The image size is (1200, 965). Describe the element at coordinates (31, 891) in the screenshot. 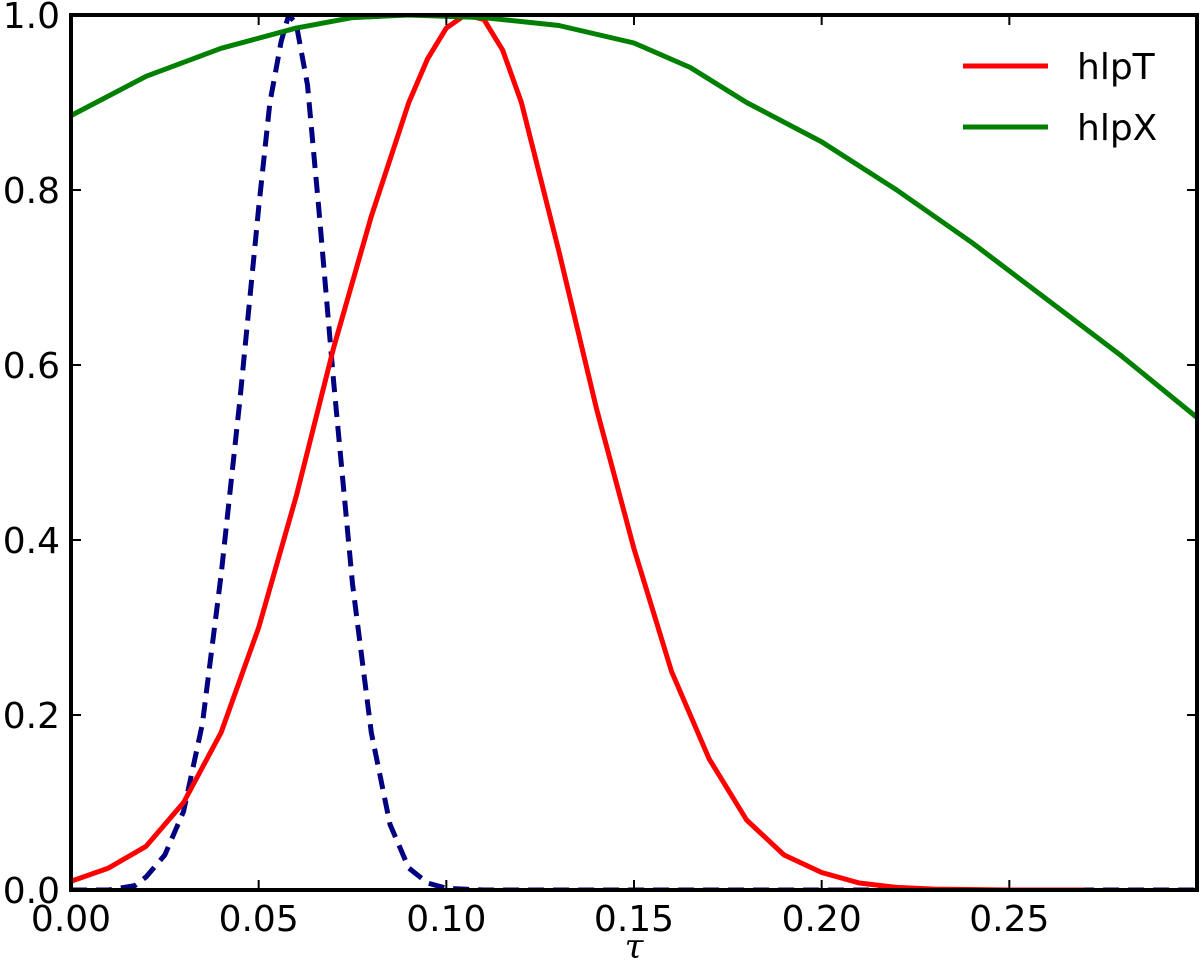

I see `y-tick-label: 0.0` at that location.